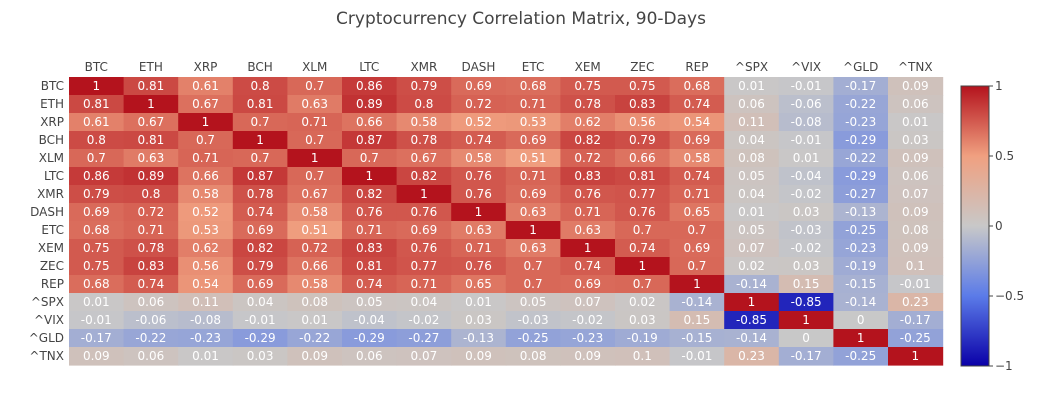 The height and width of the screenshot is (419, 1043). Describe the element at coordinates (47, 212) in the screenshot. I see `y-tick-label: DASH` at that location.